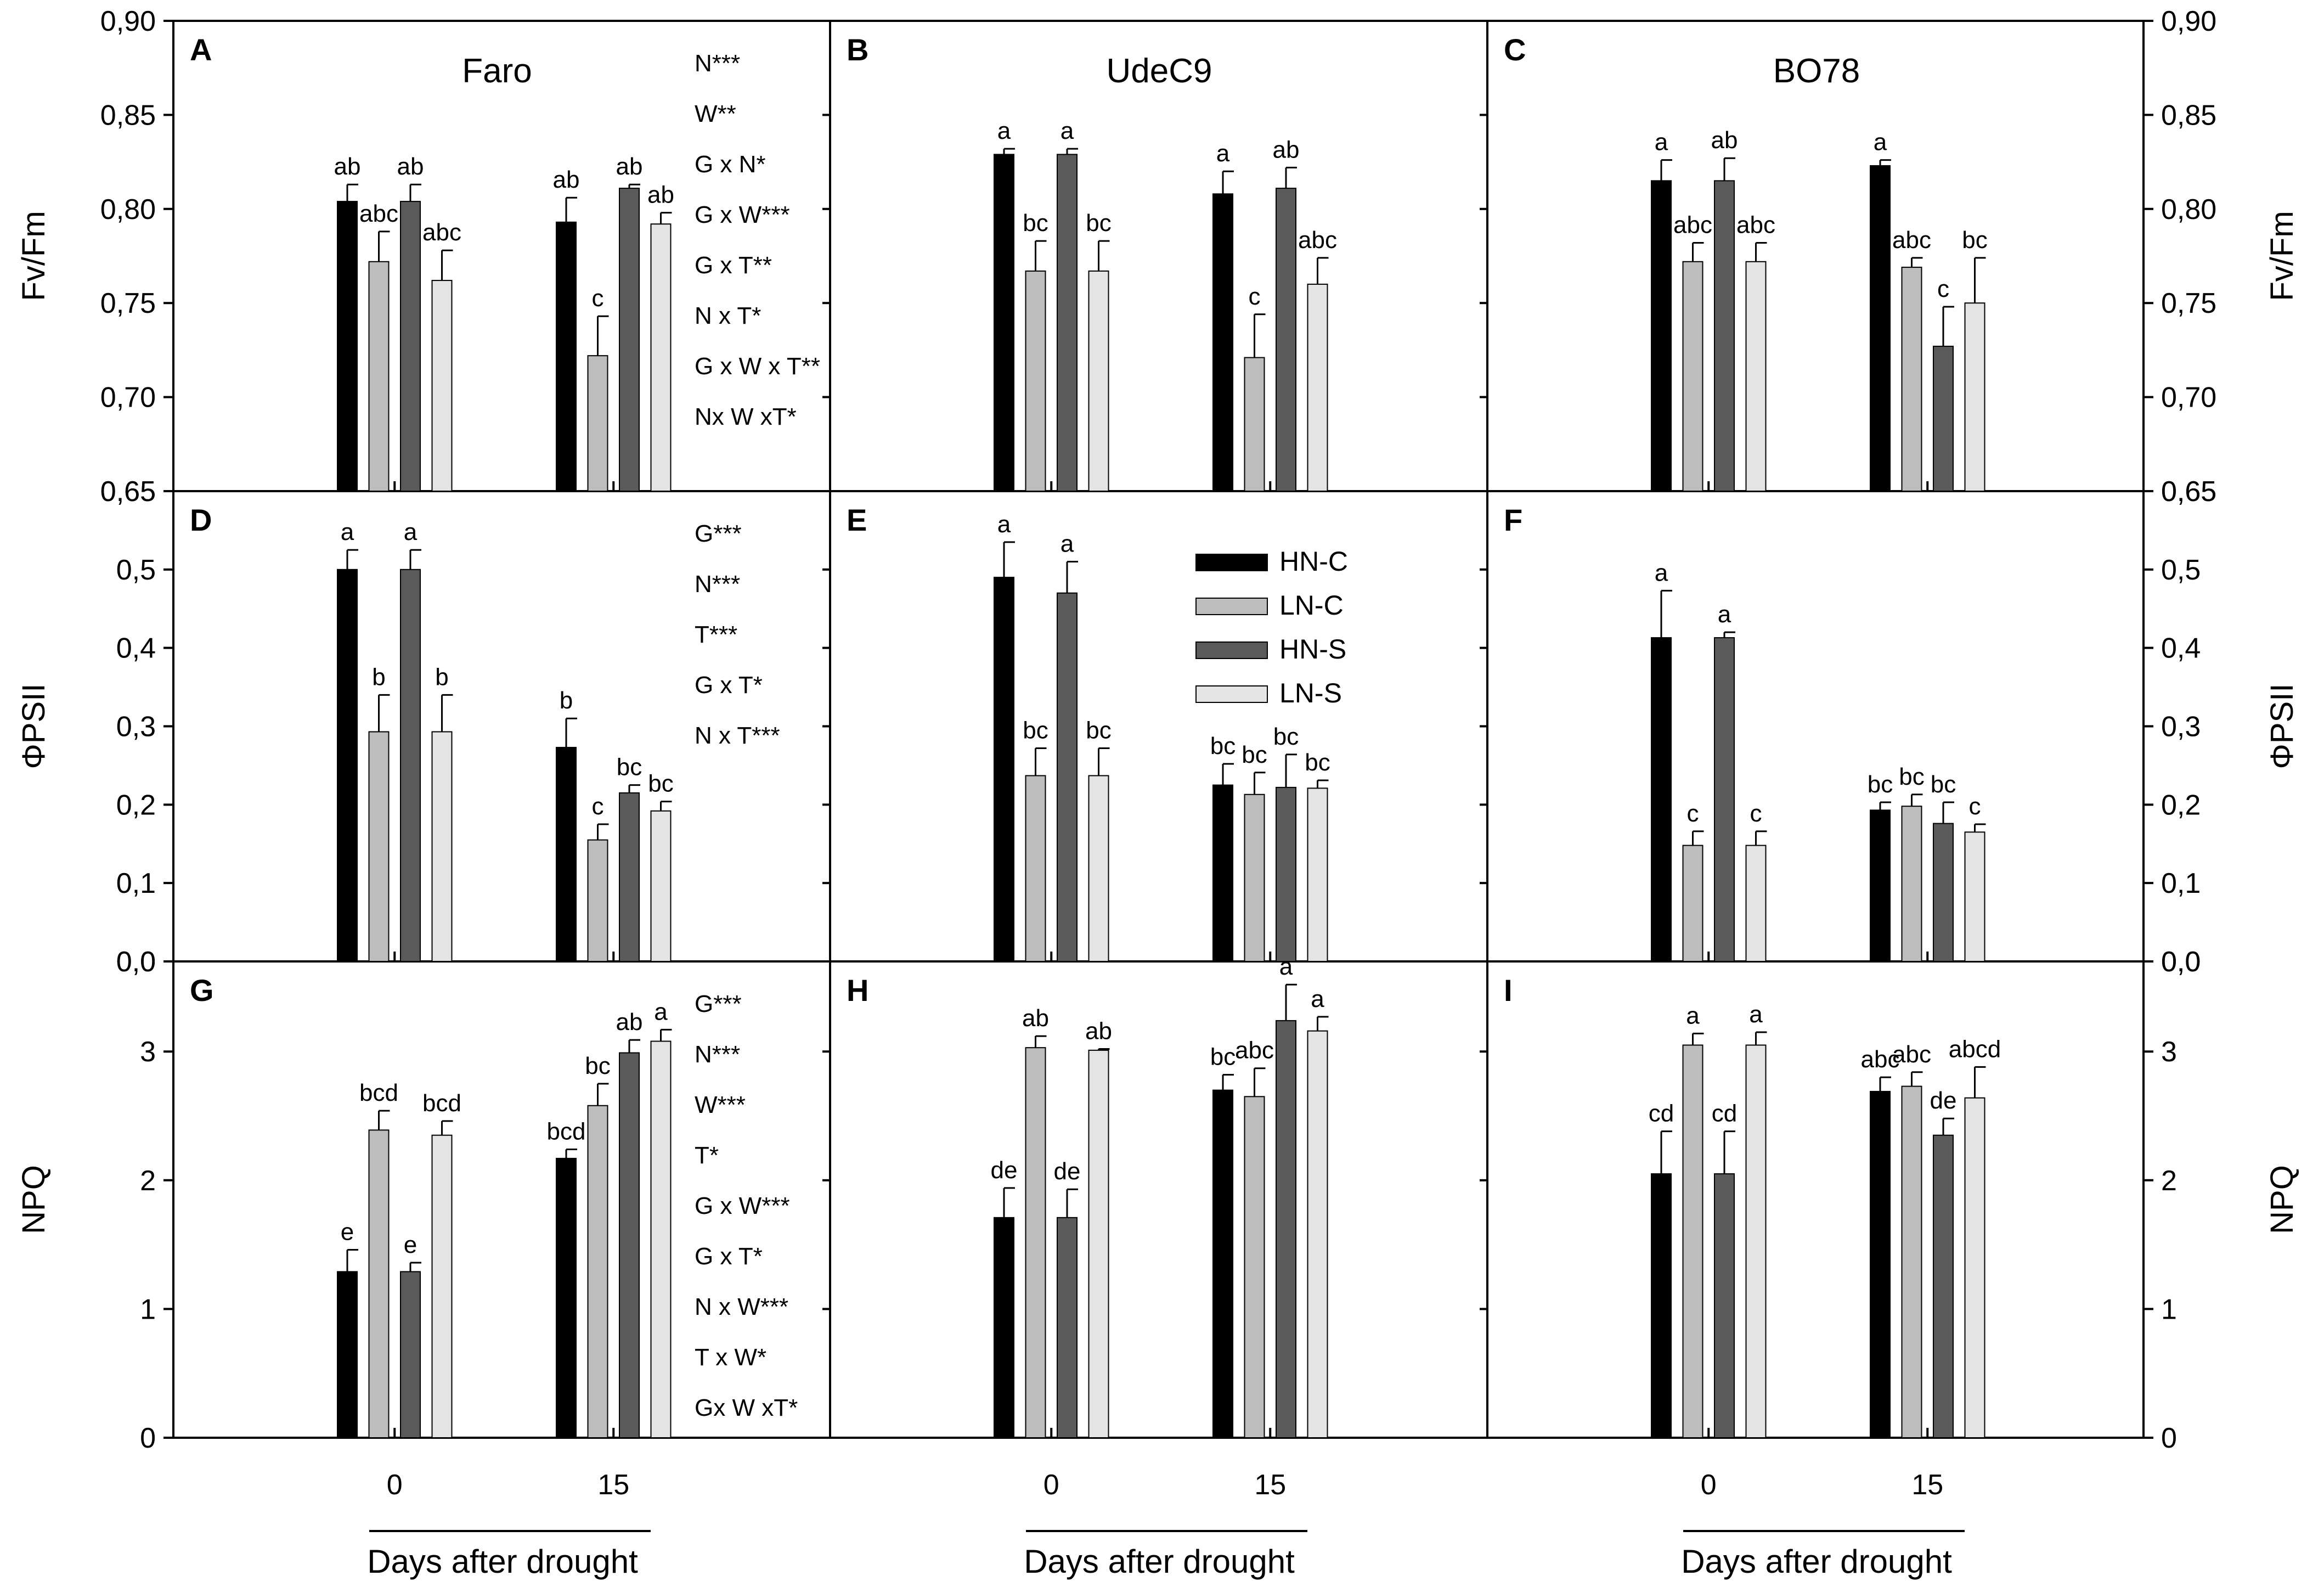 This screenshot has height=1587, width=2324. What do you see at coordinates (716, 634) in the screenshot?
I see `statistics-annotation: T***` at bounding box center [716, 634].